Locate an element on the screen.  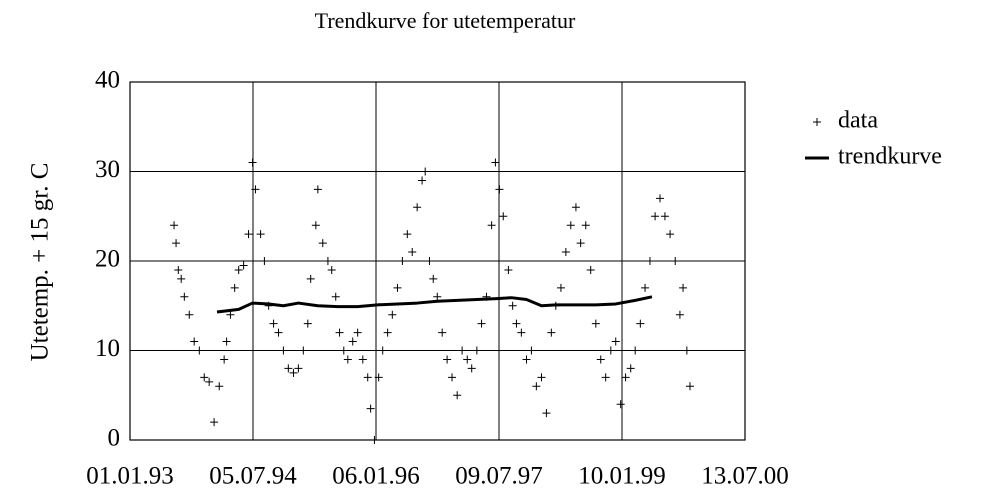
y-axis-label: Utetemp. + 15 gr. C is located at coordinates (40, 262).